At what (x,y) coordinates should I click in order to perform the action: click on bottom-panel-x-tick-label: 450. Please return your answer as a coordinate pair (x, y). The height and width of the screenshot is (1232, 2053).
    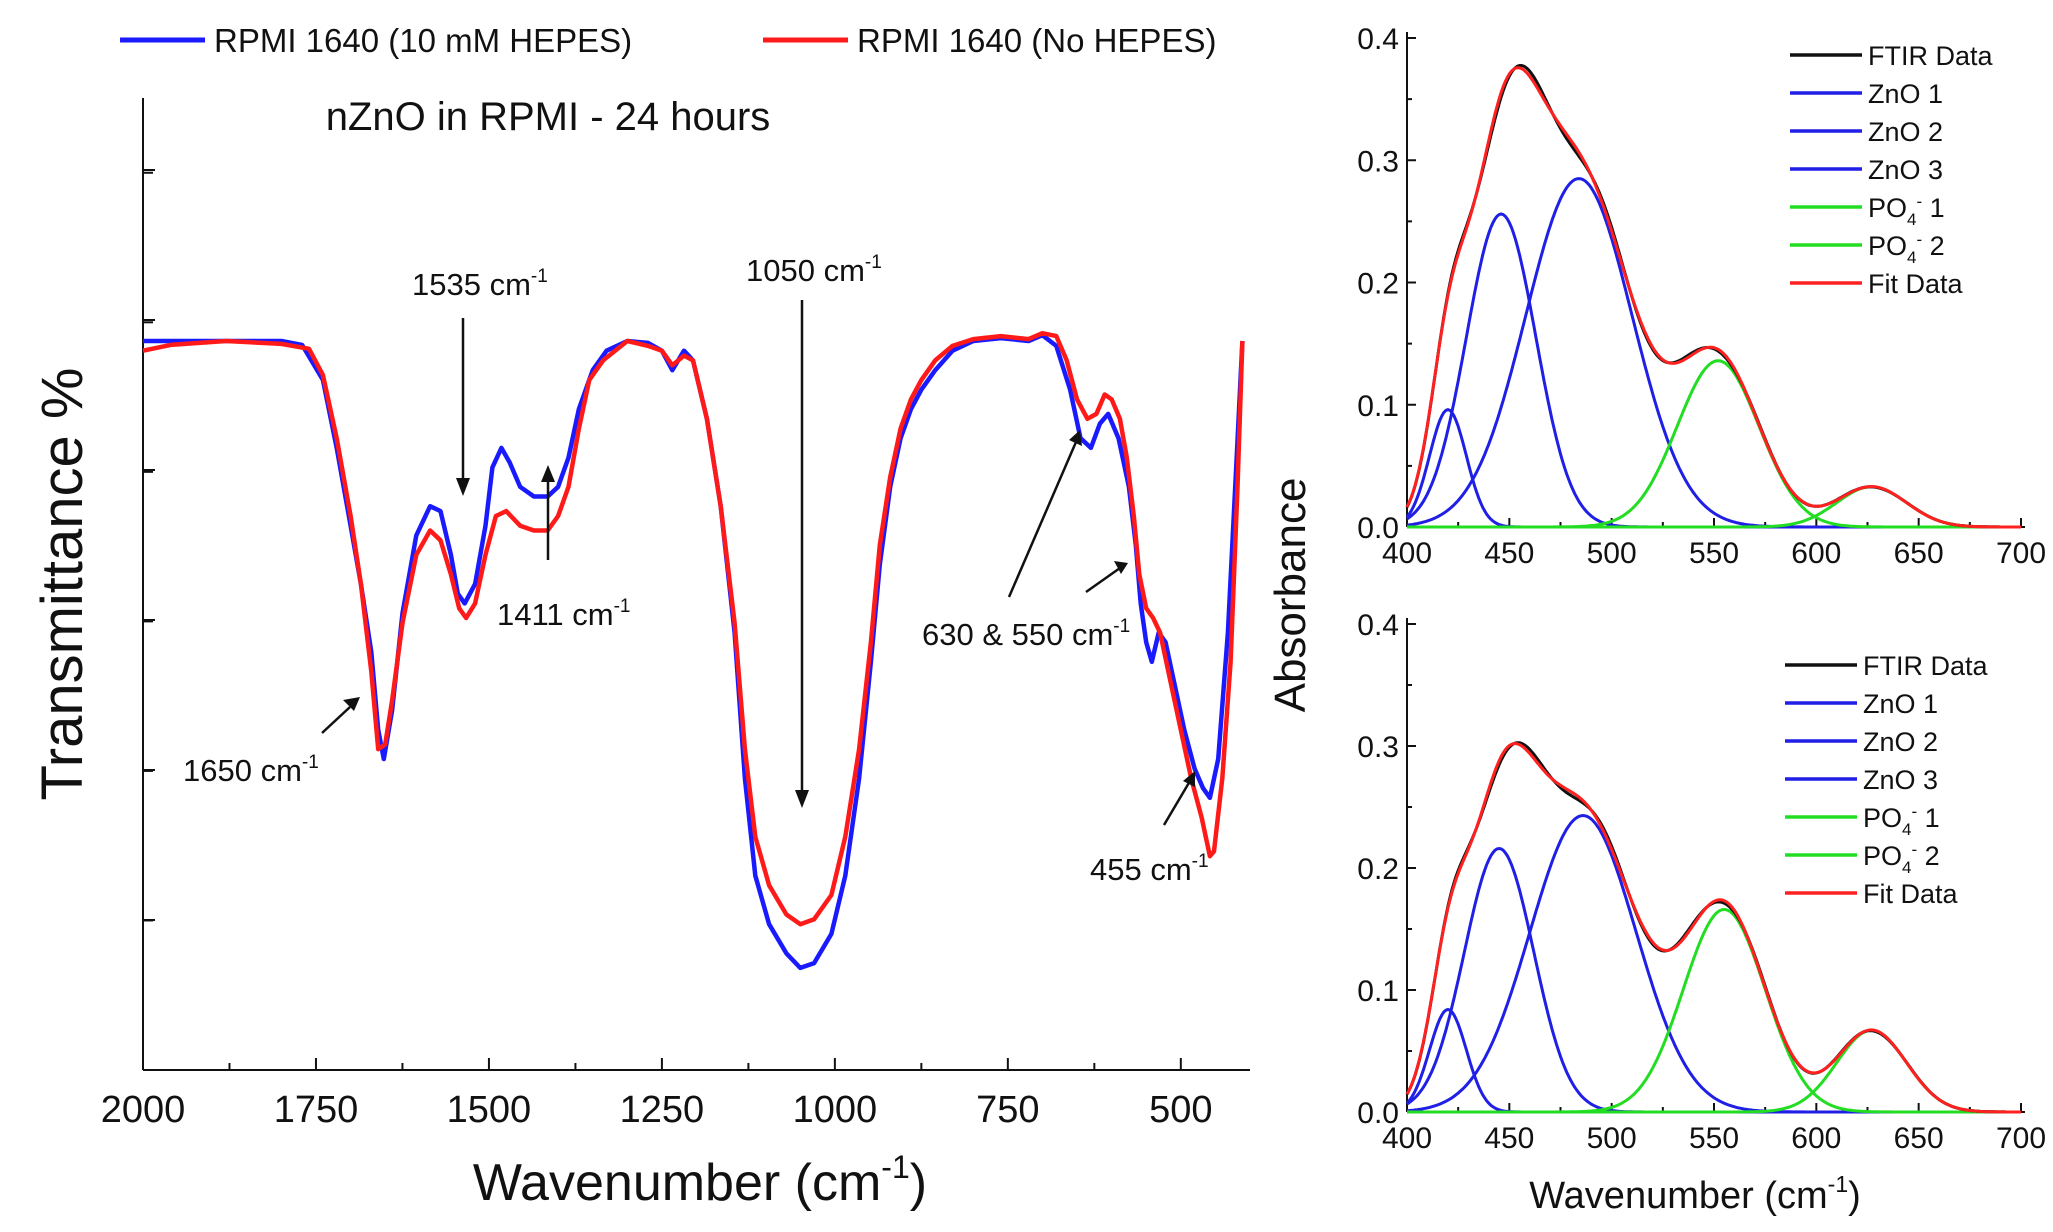
    Looking at the image, I should click on (1509, 1138).